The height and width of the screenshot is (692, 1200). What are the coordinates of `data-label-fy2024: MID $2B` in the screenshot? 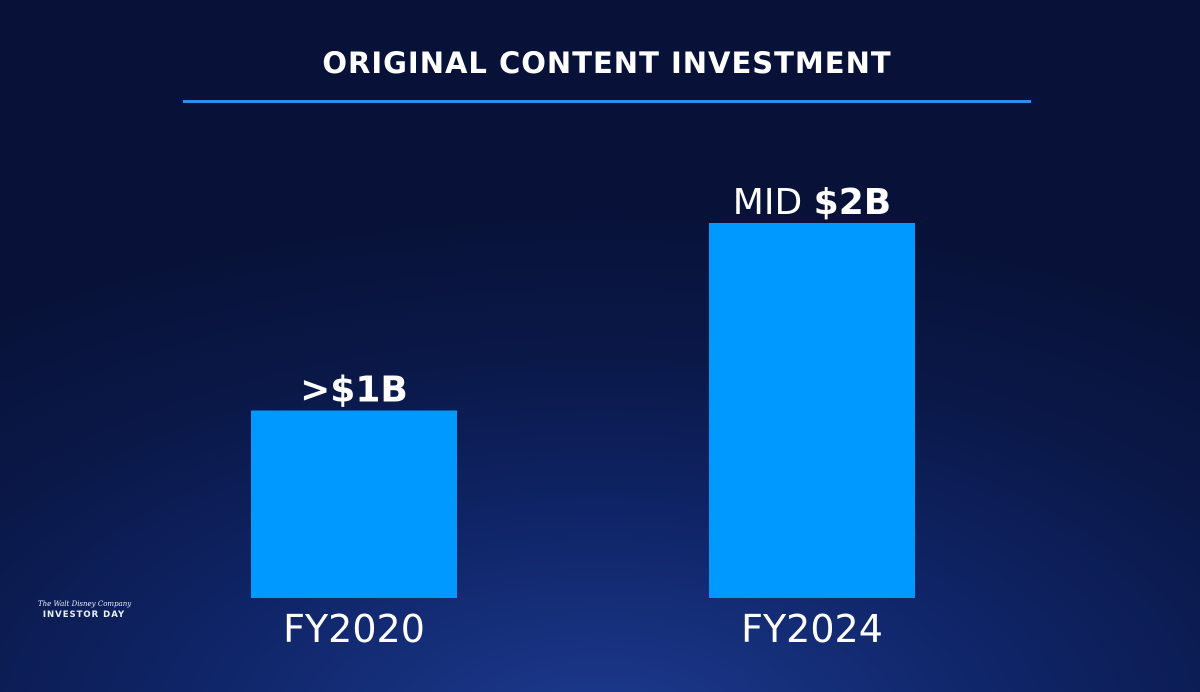 It's located at (812, 202).